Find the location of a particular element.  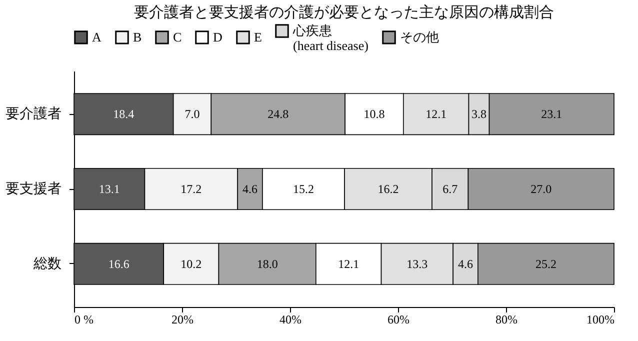

data-label: 27.0 is located at coordinates (541, 189).